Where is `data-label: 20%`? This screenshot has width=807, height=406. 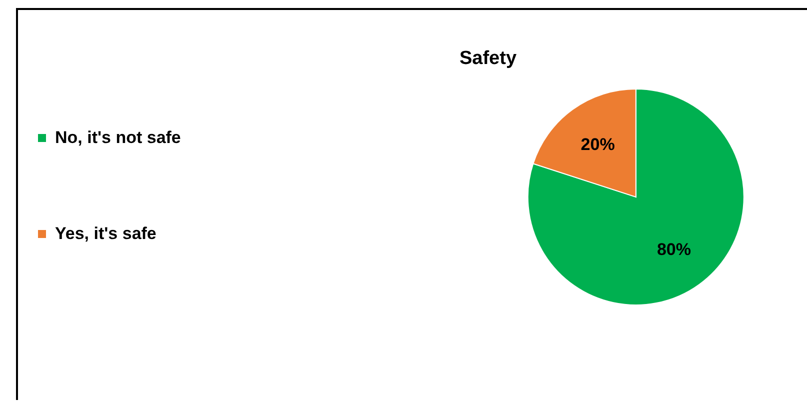
data-label: 20% is located at coordinates (597, 144).